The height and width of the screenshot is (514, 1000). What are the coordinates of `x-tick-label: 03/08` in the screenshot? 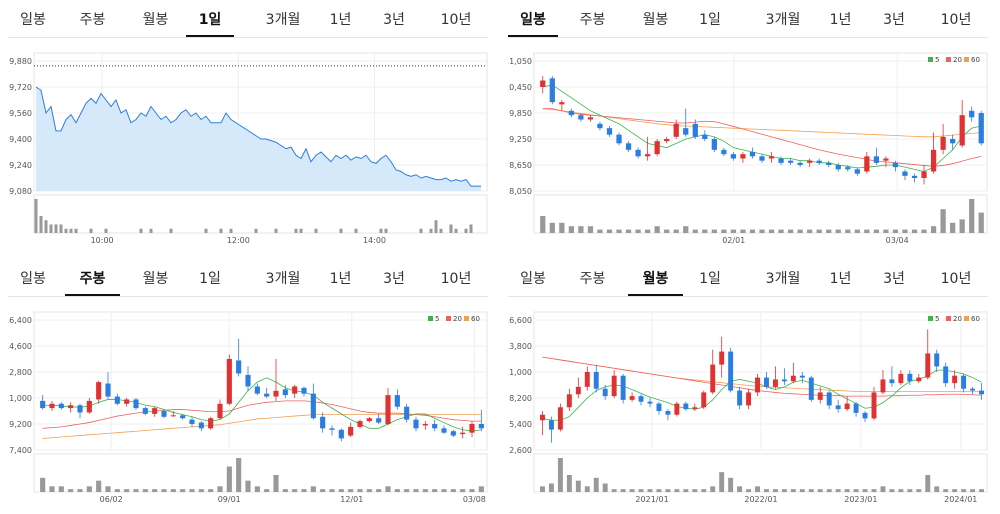 It's located at (474, 499).